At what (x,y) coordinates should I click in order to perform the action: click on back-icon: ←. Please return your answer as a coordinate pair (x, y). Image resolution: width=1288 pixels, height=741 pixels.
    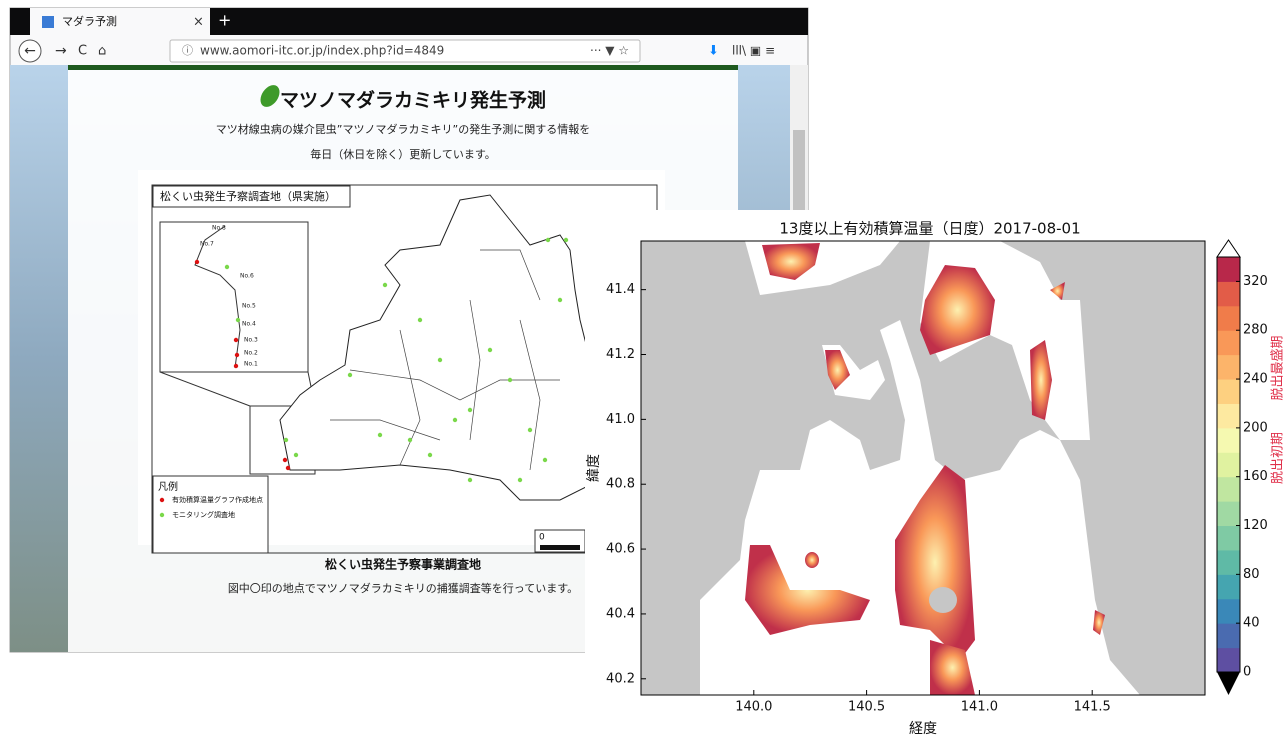
    Looking at the image, I should click on (30, 51).